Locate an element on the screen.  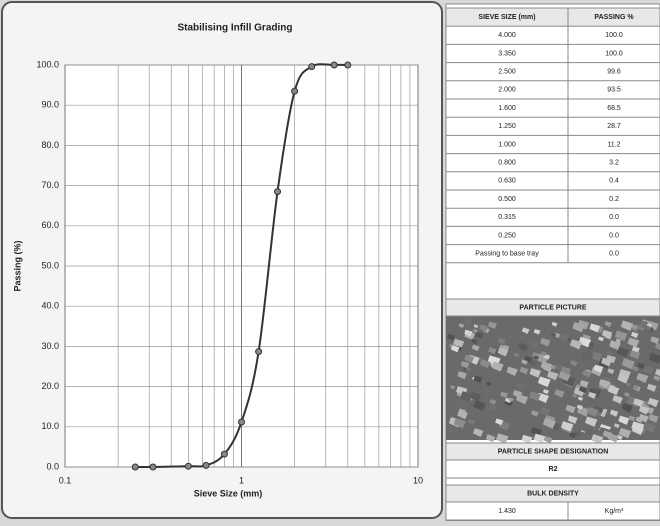
table-cell: 28.7 is located at coordinates (614, 126).